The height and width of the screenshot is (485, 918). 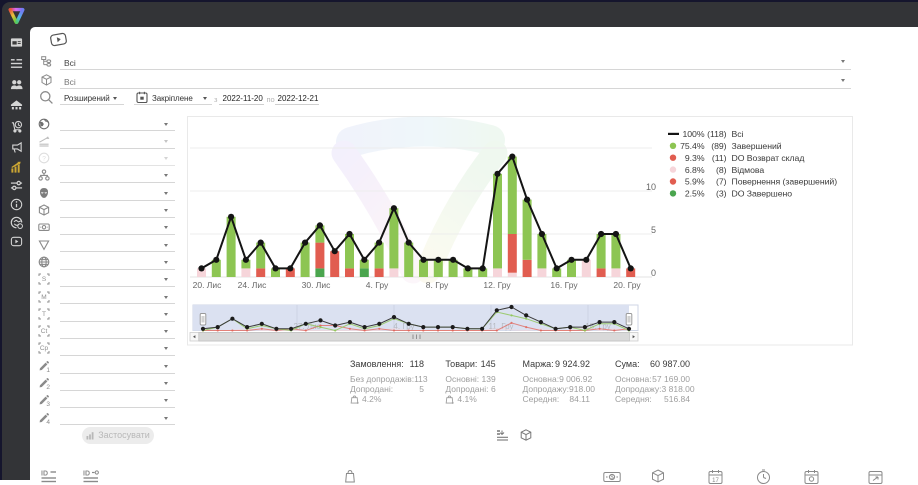 I want to click on svg-text: 20. Гру, so click(x=627, y=285).